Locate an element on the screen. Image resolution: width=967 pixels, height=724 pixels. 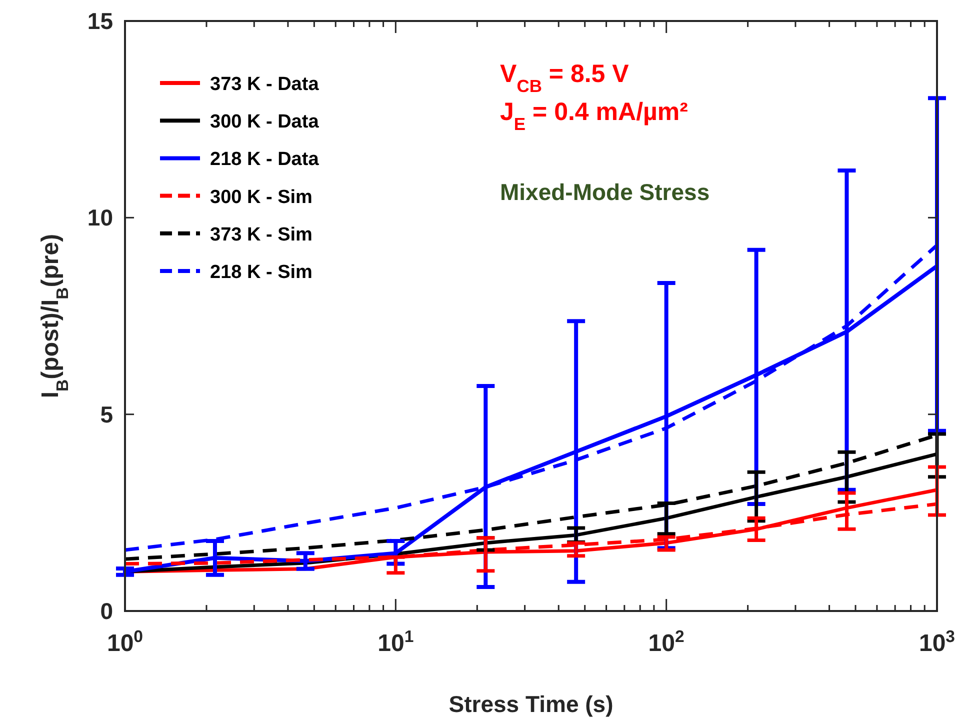
x-tick-label: 10$^{1}$ is located at coordinates (396, 641).